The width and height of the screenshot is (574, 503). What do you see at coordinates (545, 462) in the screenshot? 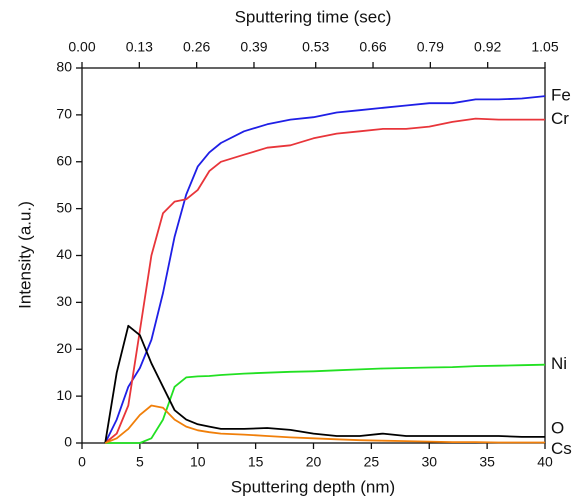
I see `x-tick-label: 40` at bounding box center [545, 462].